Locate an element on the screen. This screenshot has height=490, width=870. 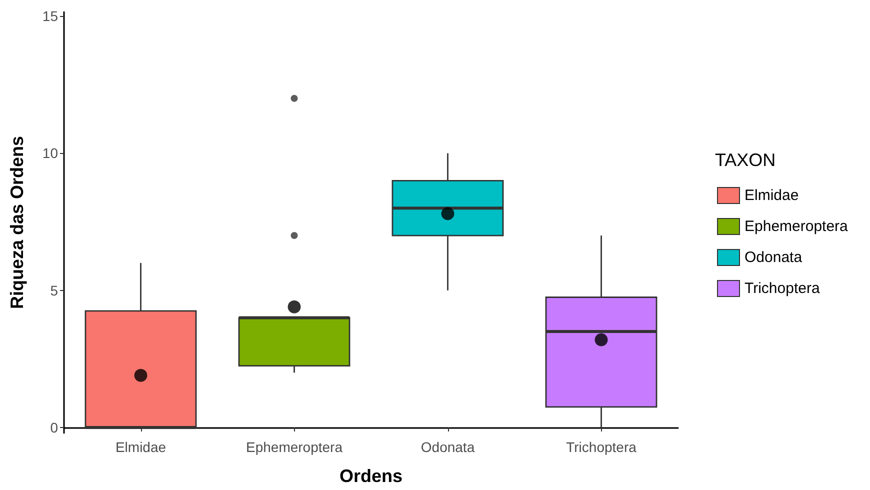
x-tick-label: Odonata is located at coordinates (447, 447).